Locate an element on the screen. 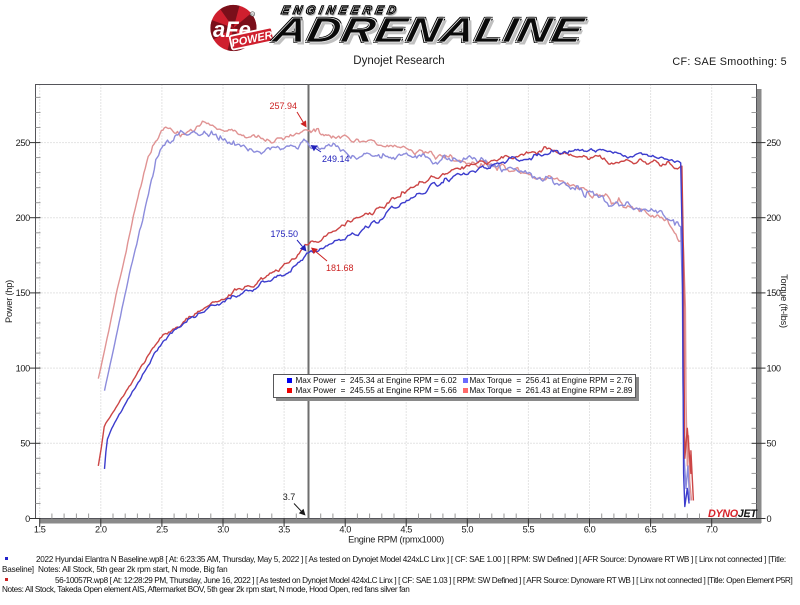  svg-text: Engine RPM (rpmx1000) is located at coordinates (396, 540).